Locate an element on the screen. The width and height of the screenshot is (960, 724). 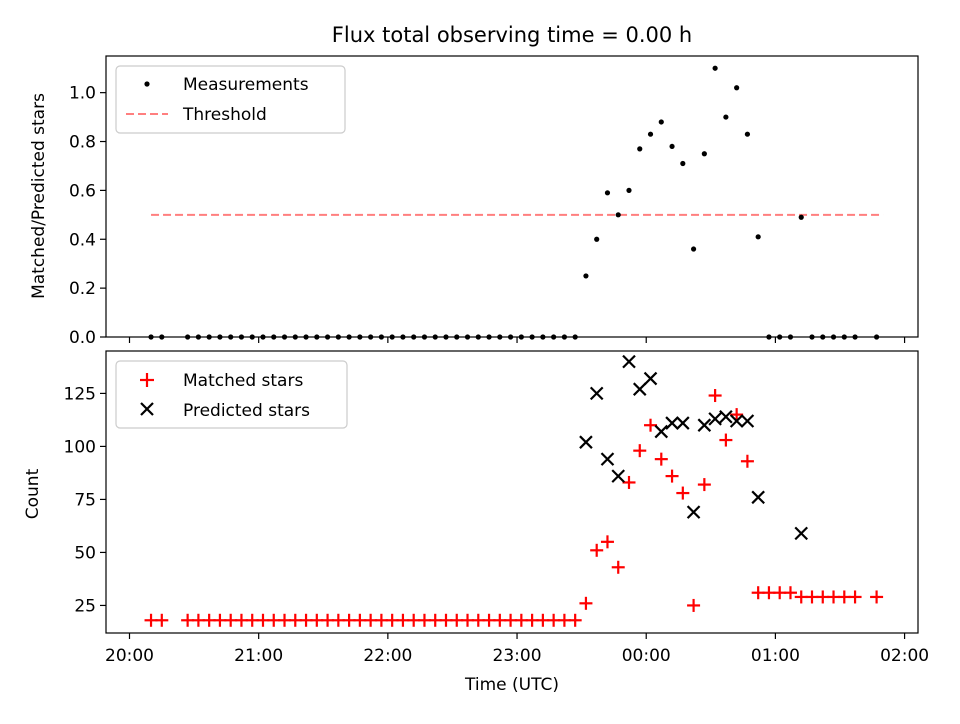
legend-measurements-marker is located at coordinates (147, 84).